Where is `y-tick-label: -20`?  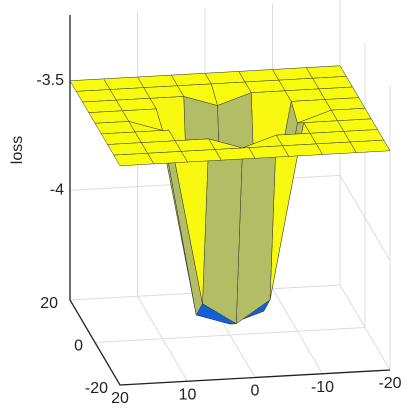
y-tick-label: -20 is located at coordinates (96, 388).